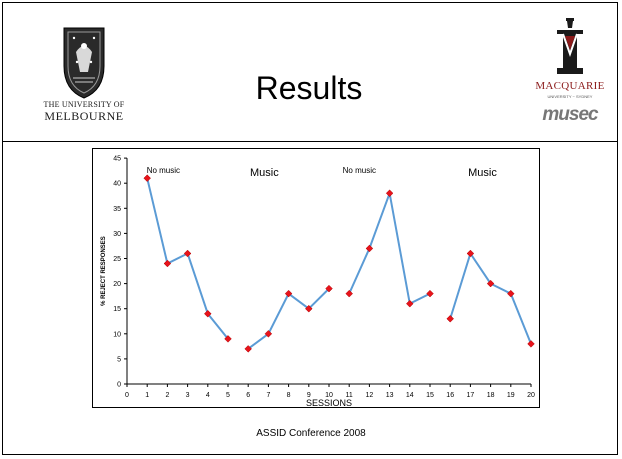 The image size is (622, 459). Describe the element at coordinates (310, 141) in the screenshot. I see `divider` at that location.